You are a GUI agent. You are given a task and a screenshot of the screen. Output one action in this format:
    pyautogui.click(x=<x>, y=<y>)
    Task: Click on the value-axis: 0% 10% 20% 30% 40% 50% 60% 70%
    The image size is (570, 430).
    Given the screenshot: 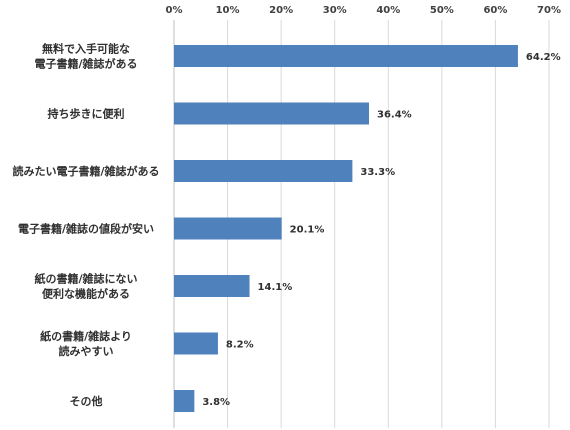 What is the action you would take?
    pyautogui.click(x=363, y=10)
    